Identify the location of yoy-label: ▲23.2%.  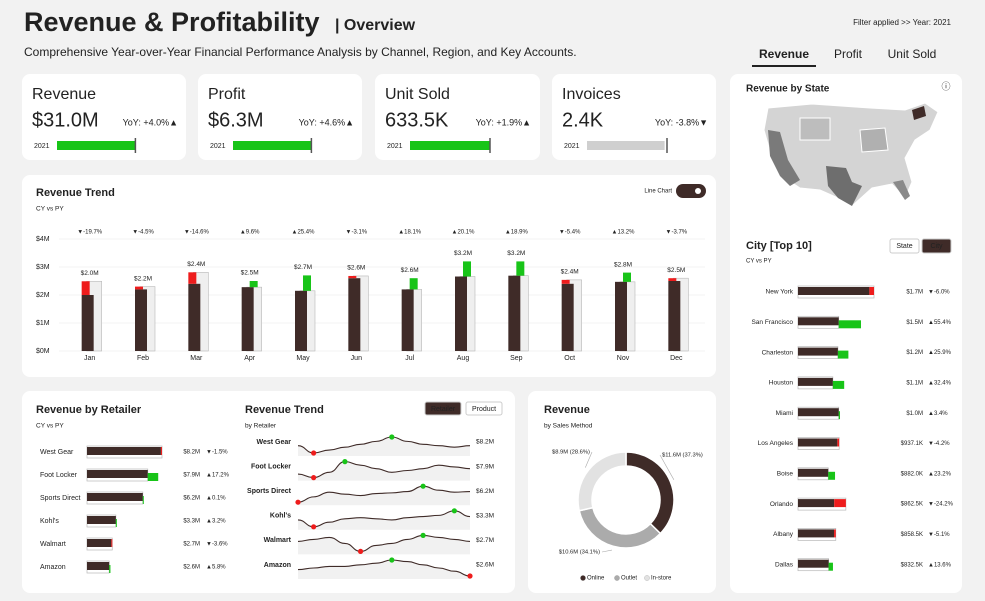
(940, 474).